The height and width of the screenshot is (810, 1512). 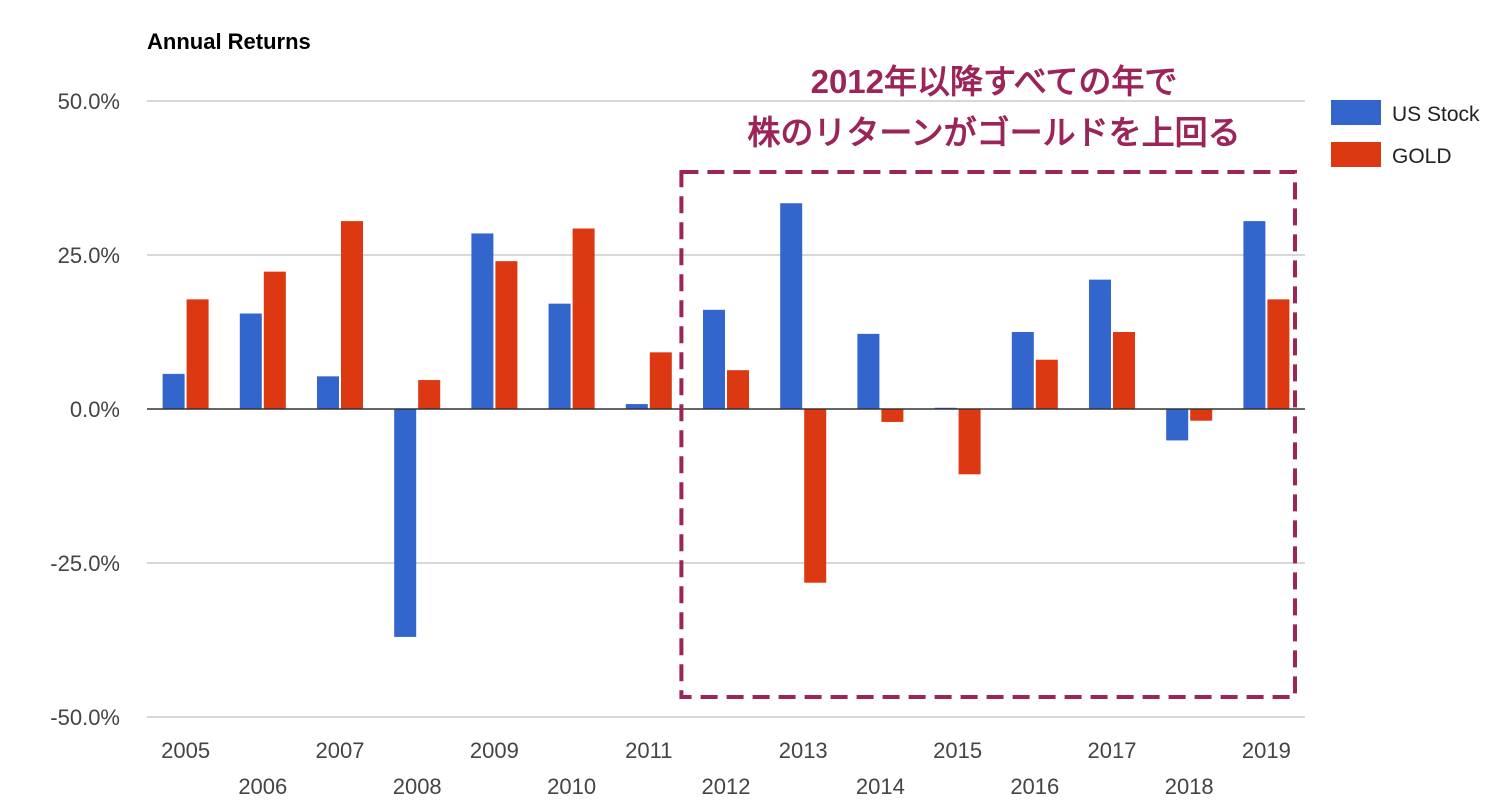 I want to click on bar-gold-2009, so click(x=506, y=335).